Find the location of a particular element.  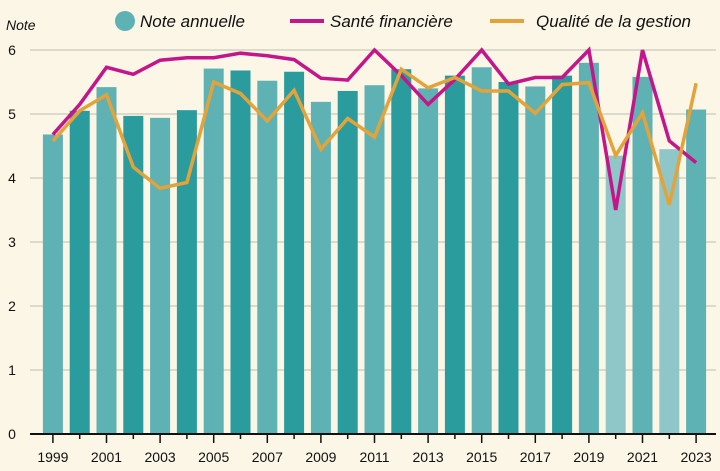

bar-2022 is located at coordinates (669, 291).